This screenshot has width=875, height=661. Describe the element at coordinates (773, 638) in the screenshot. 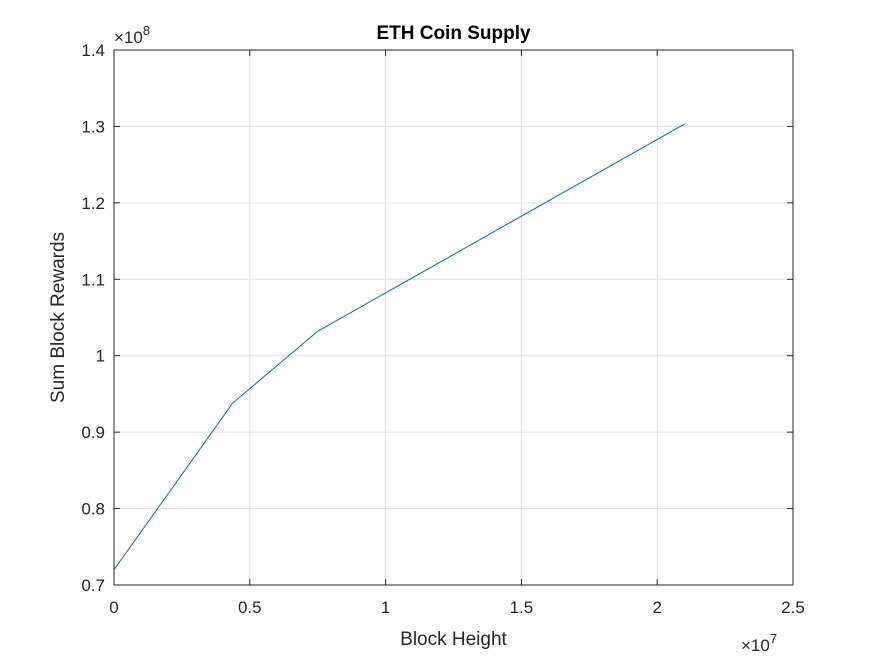

I see `x-multiplier-exponent: 7` at that location.